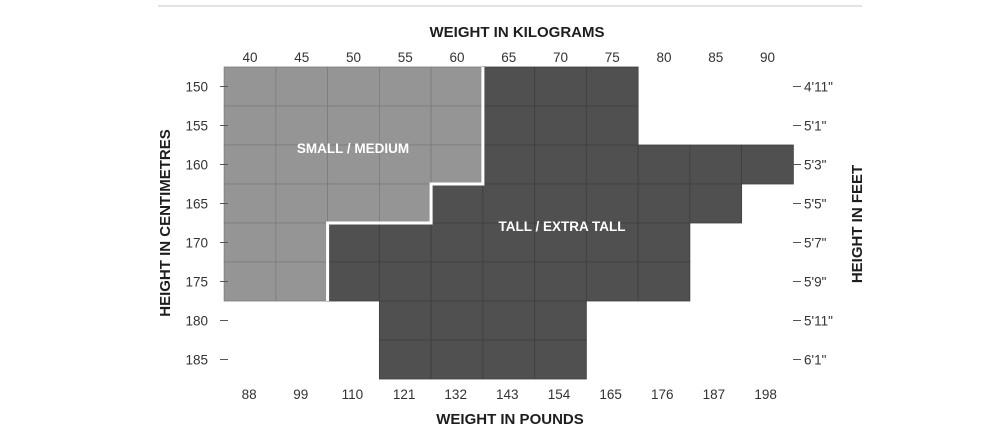 Image resolution: width=1000 pixels, height=434 pixels. What do you see at coordinates (818, 321) in the screenshot?
I see `ft-tick-label: 5'11"` at bounding box center [818, 321].